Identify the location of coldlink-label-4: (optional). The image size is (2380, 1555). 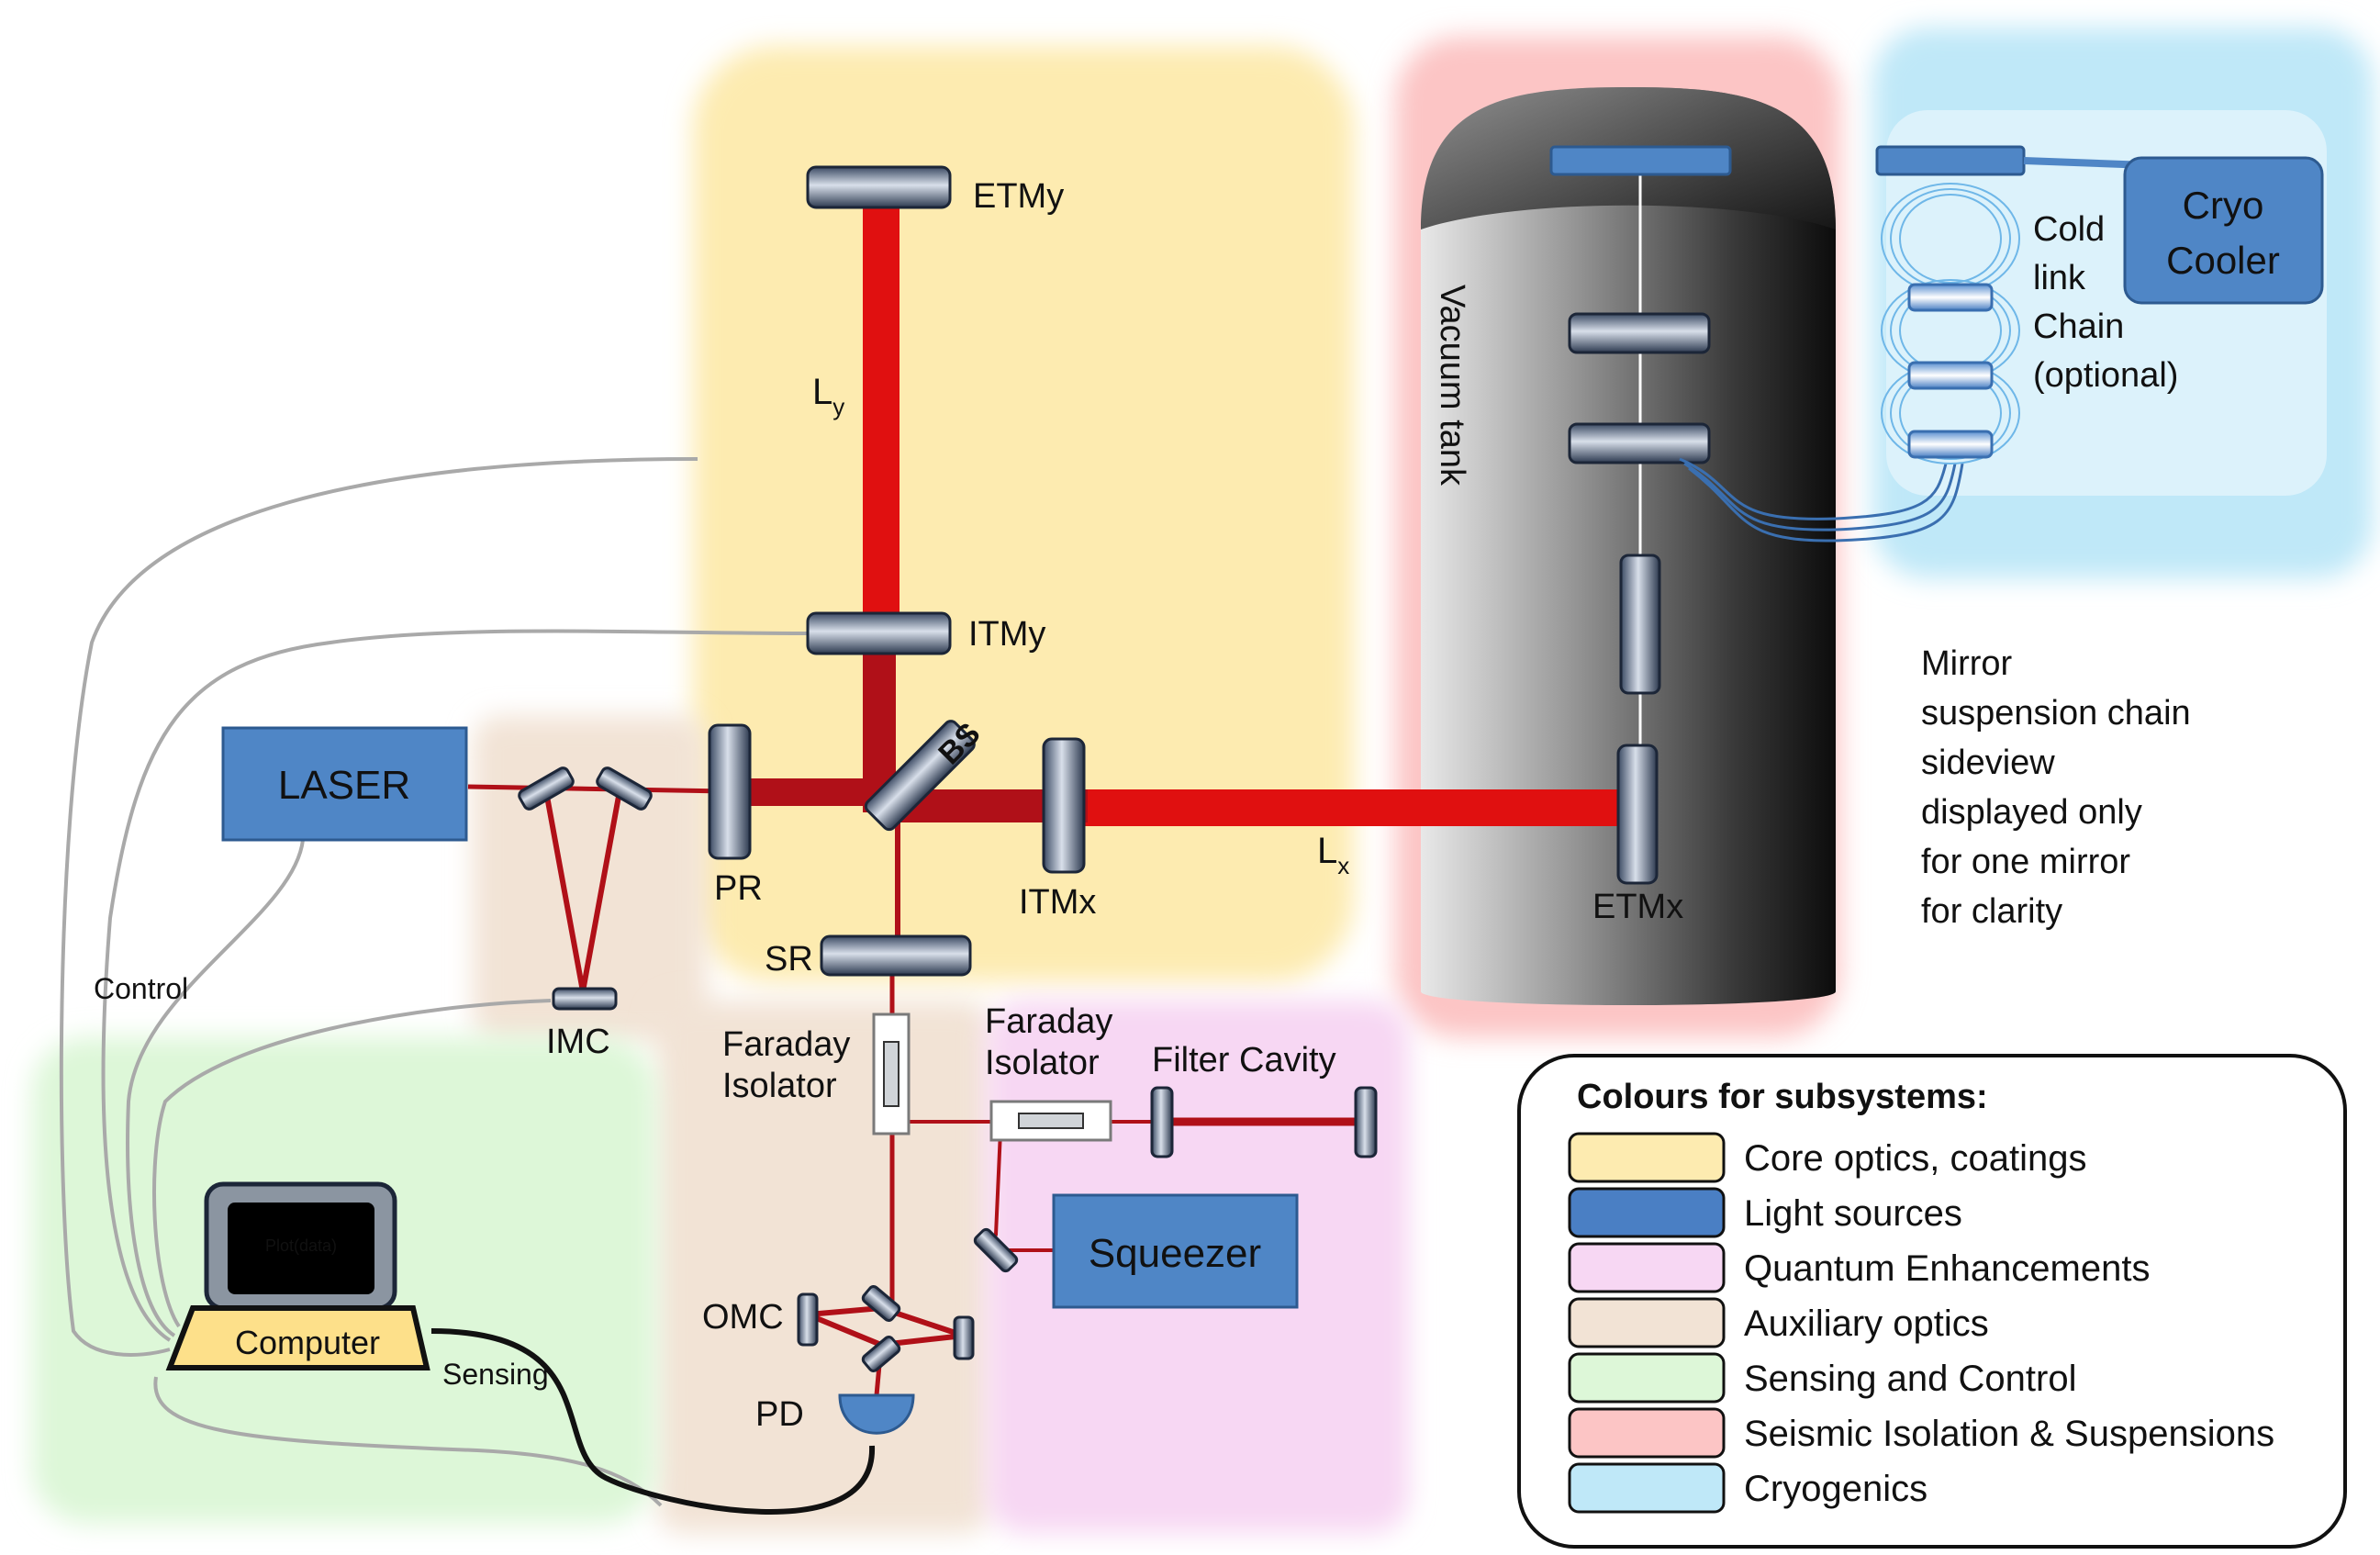
(2105, 376).